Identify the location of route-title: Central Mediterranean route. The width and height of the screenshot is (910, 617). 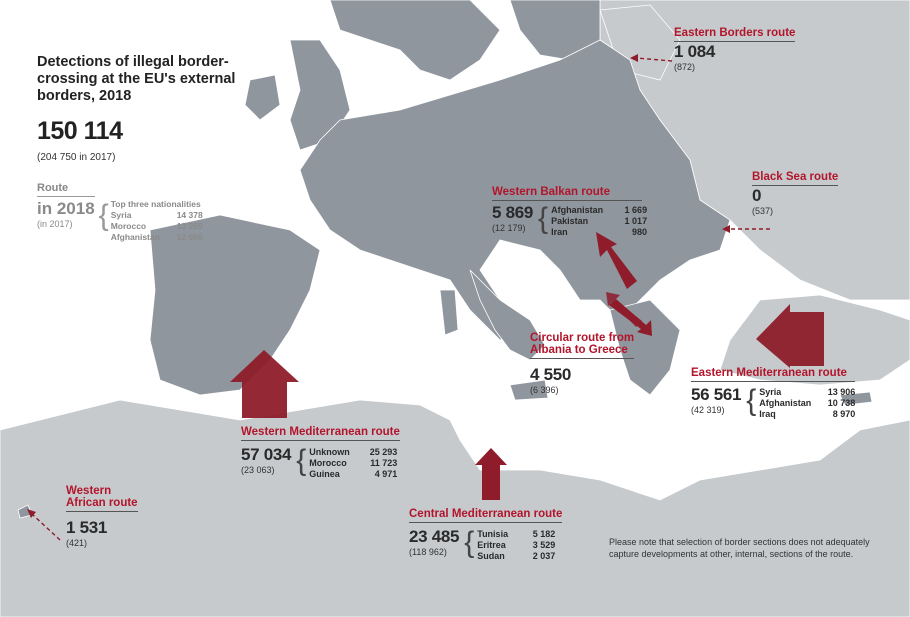
(486, 515).